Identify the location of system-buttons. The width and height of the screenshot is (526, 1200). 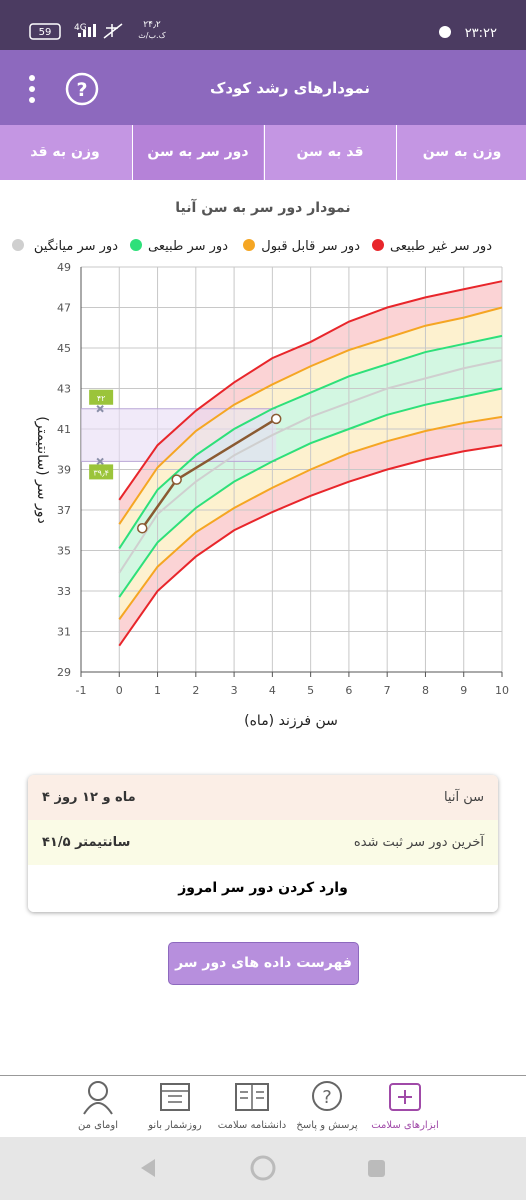
(263, 1168).